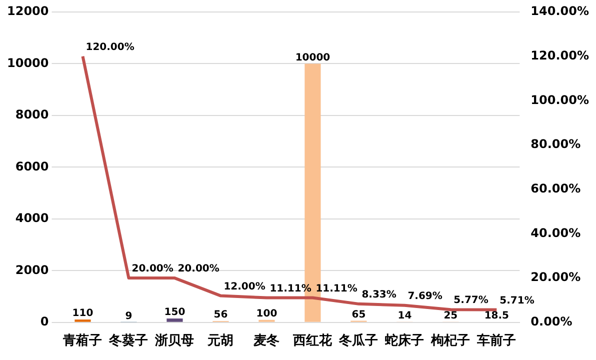 This screenshot has height=360, width=596. I want to click on data-label: 14, so click(405, 316).